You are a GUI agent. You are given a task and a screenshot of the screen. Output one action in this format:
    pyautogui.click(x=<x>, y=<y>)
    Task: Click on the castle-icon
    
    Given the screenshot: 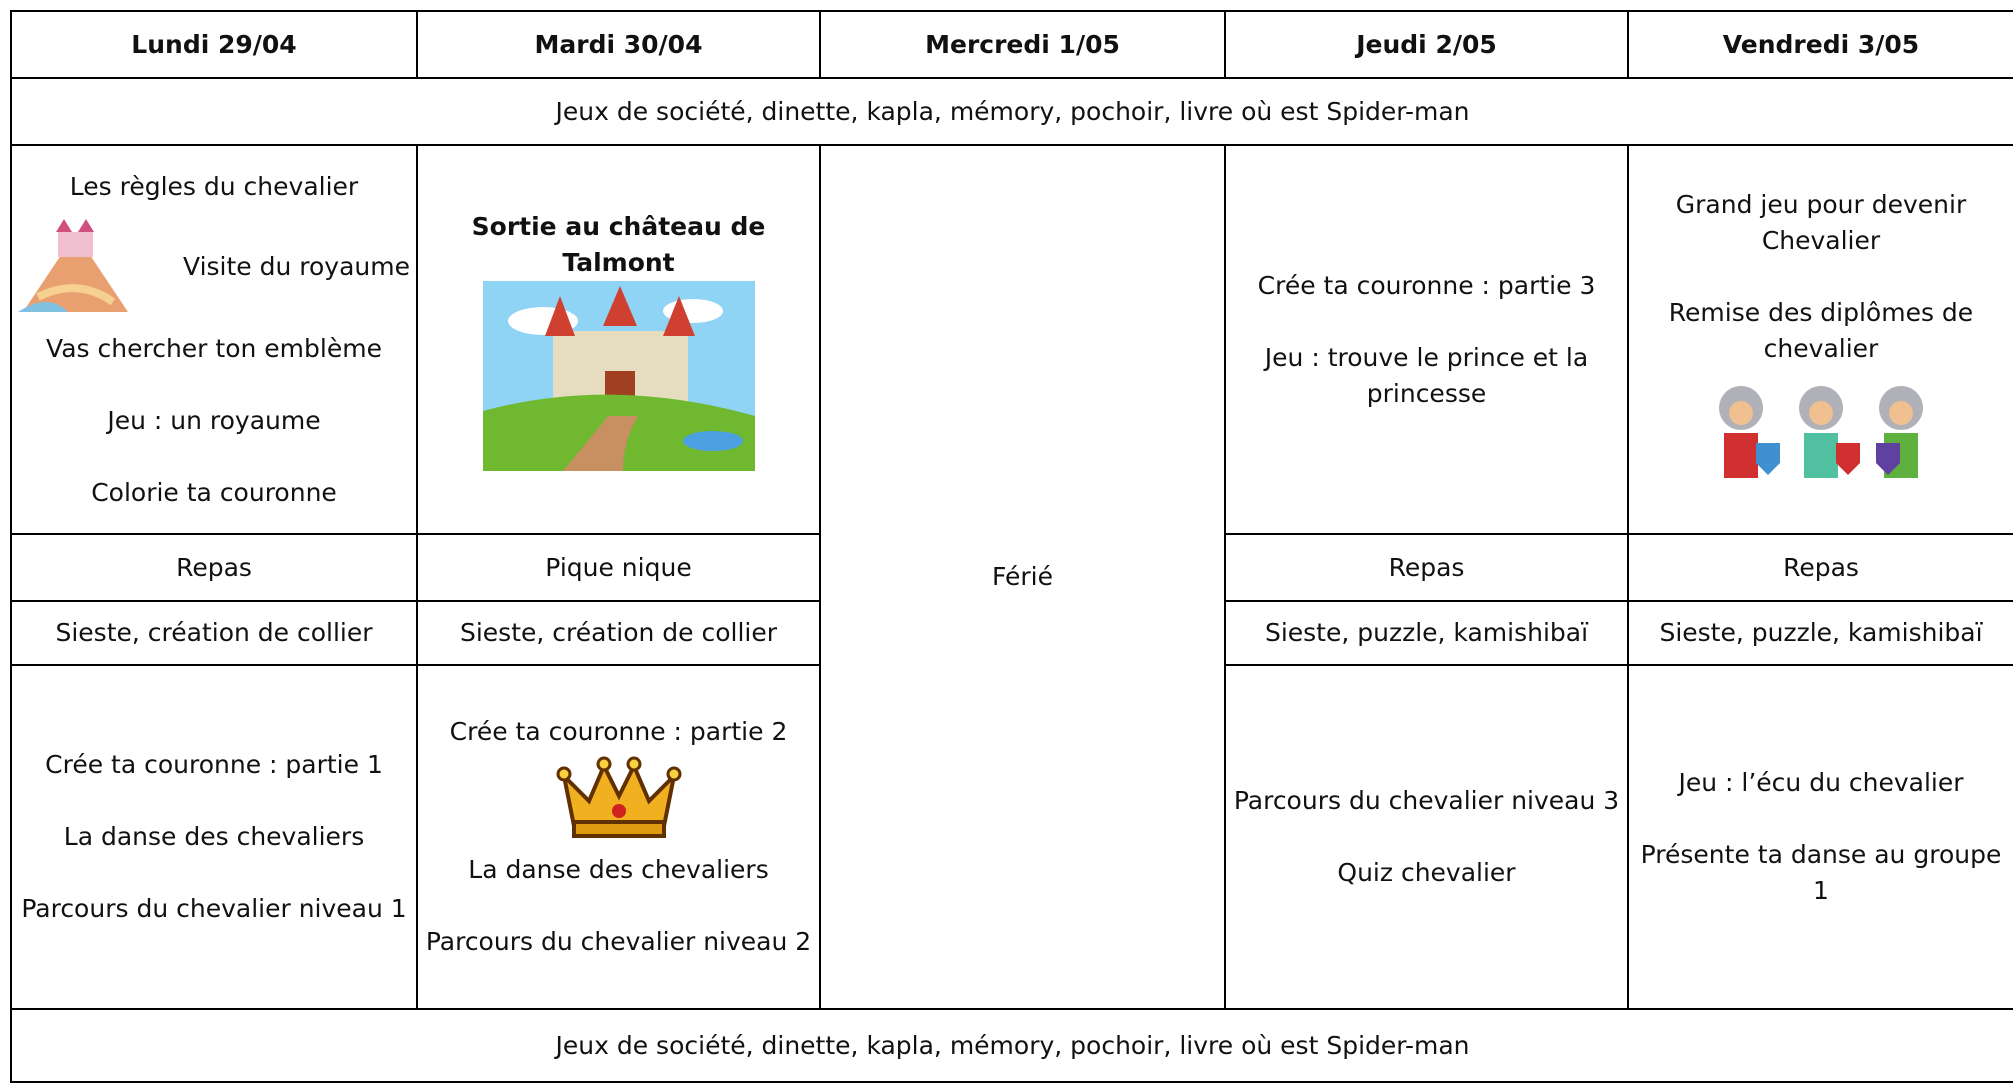 What is the action you would take?
    pyautogui.click(x=73, y=265)
    